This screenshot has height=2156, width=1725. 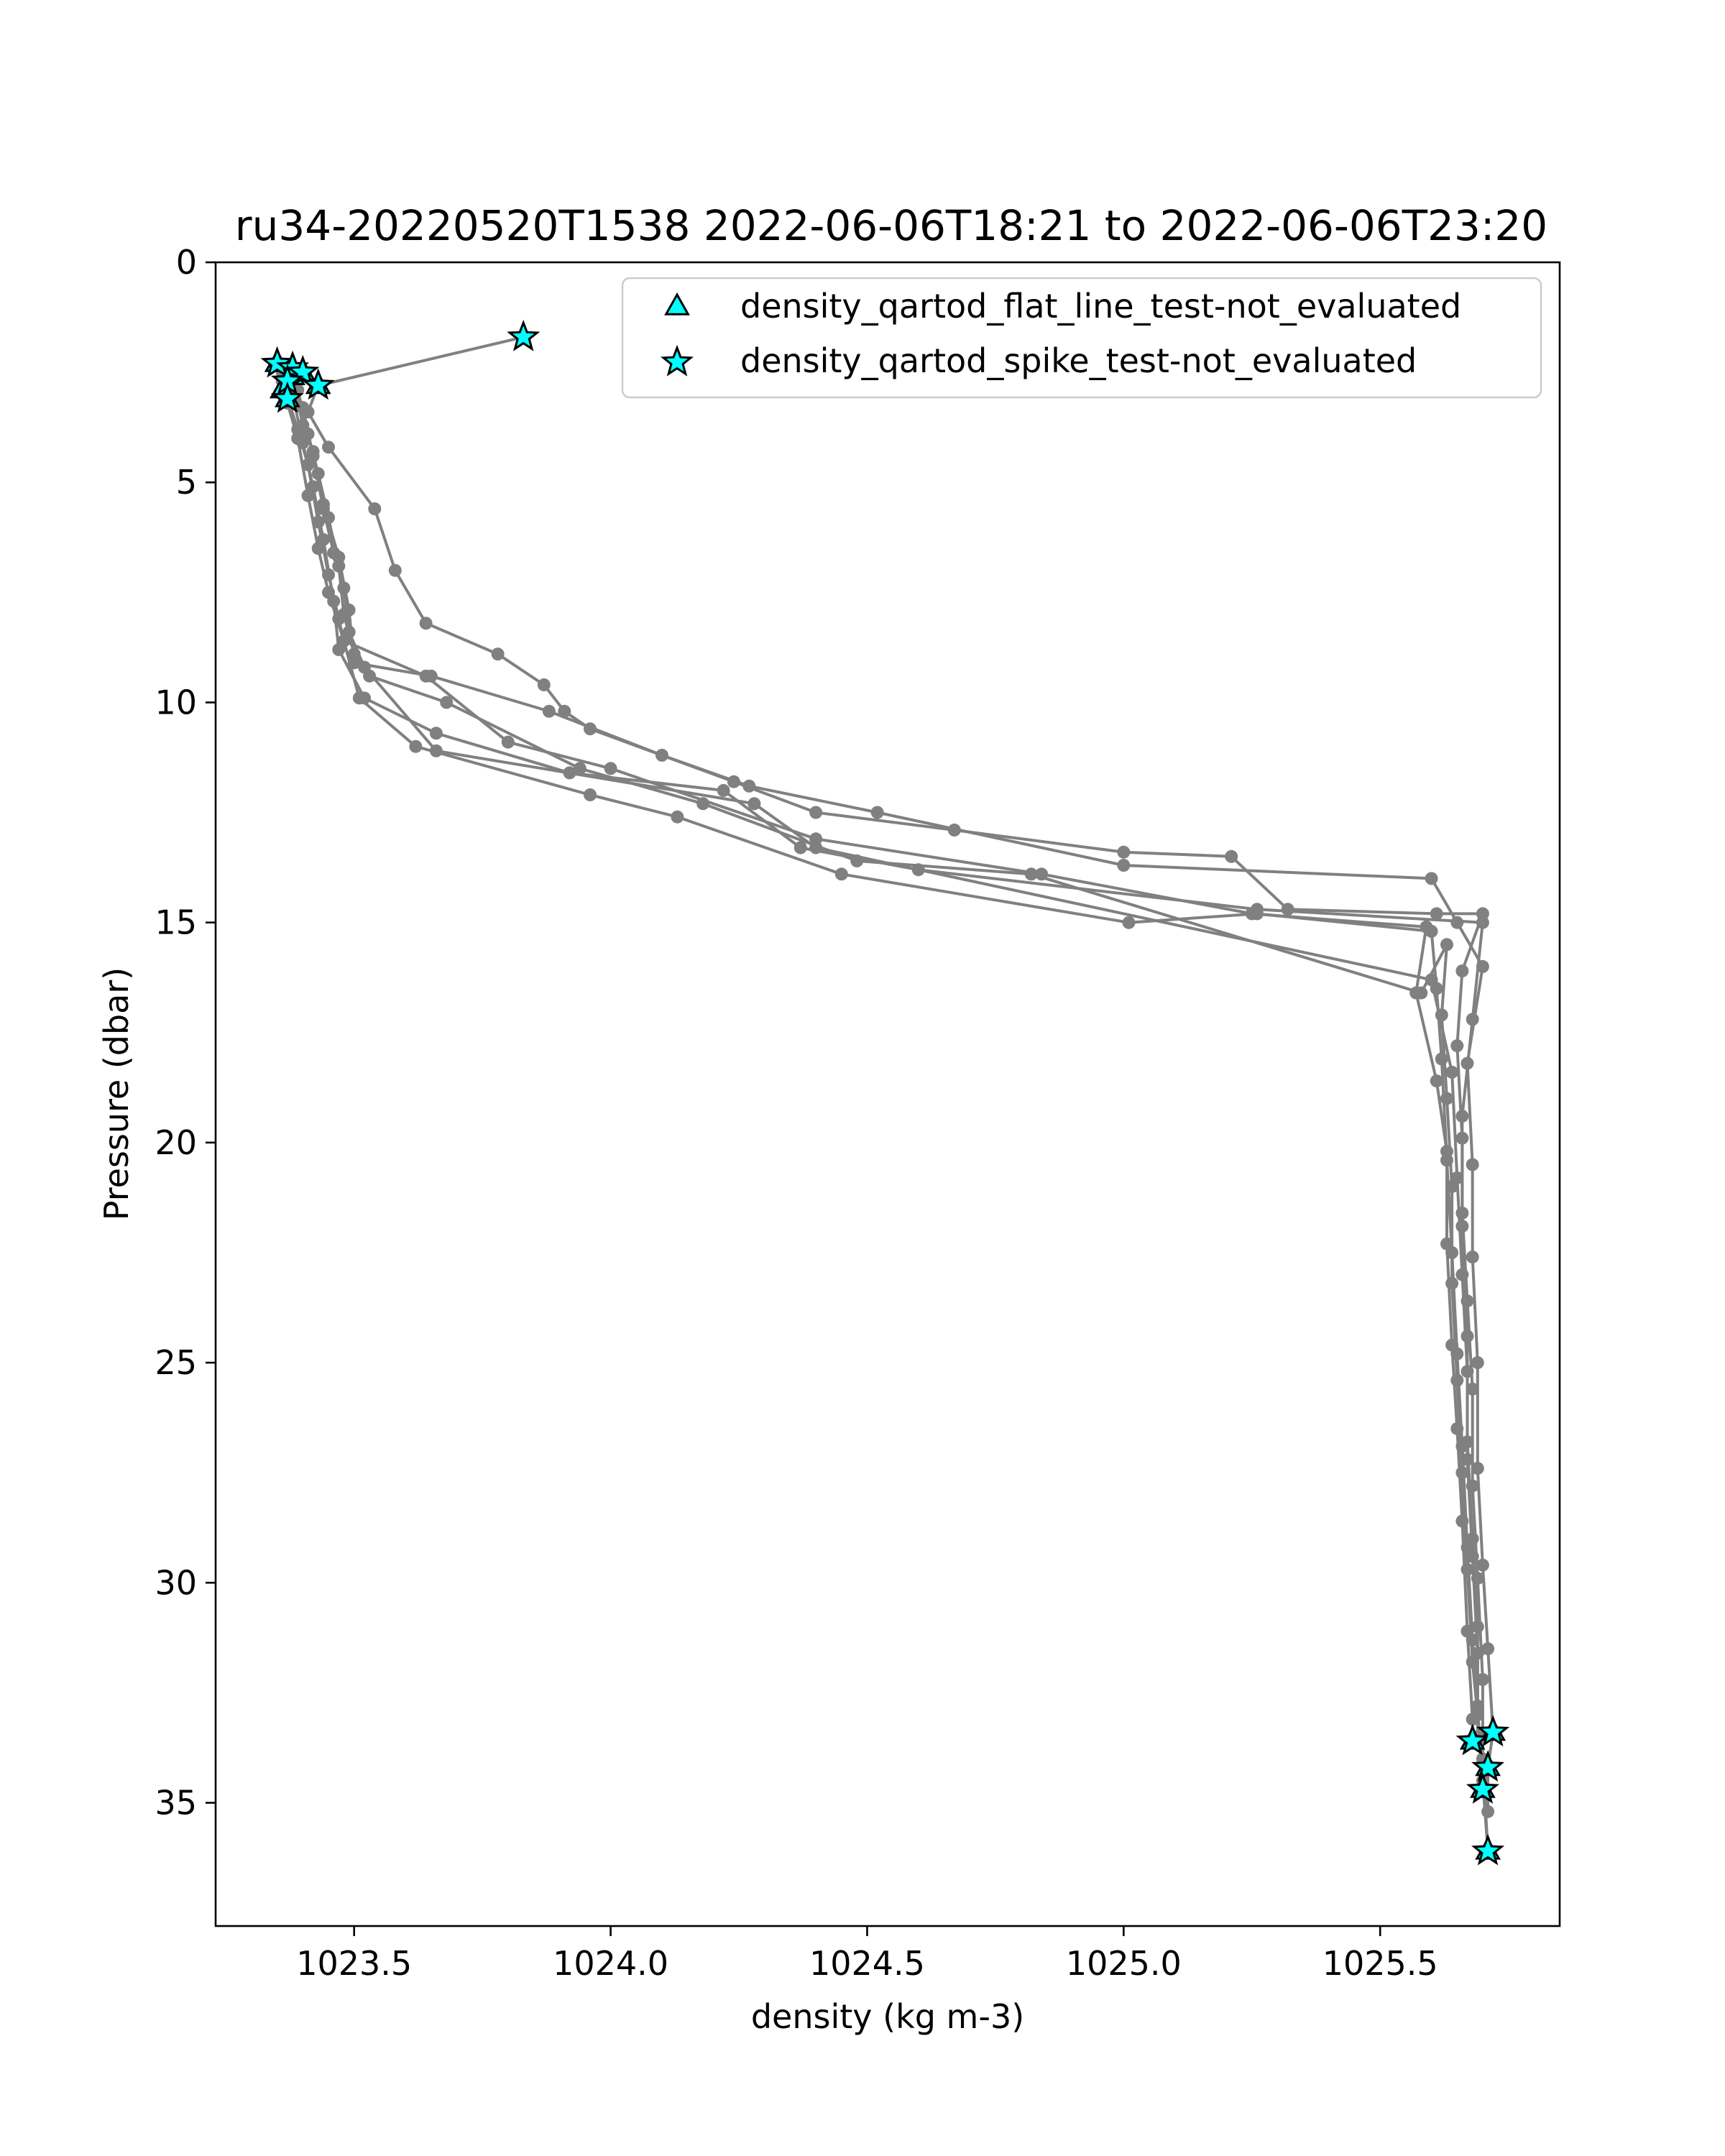 What do you see at coordinates (354, 1964) in the screenshot?
I see `x-tick-label: 1023.5` at bounding box center [354, 1964].